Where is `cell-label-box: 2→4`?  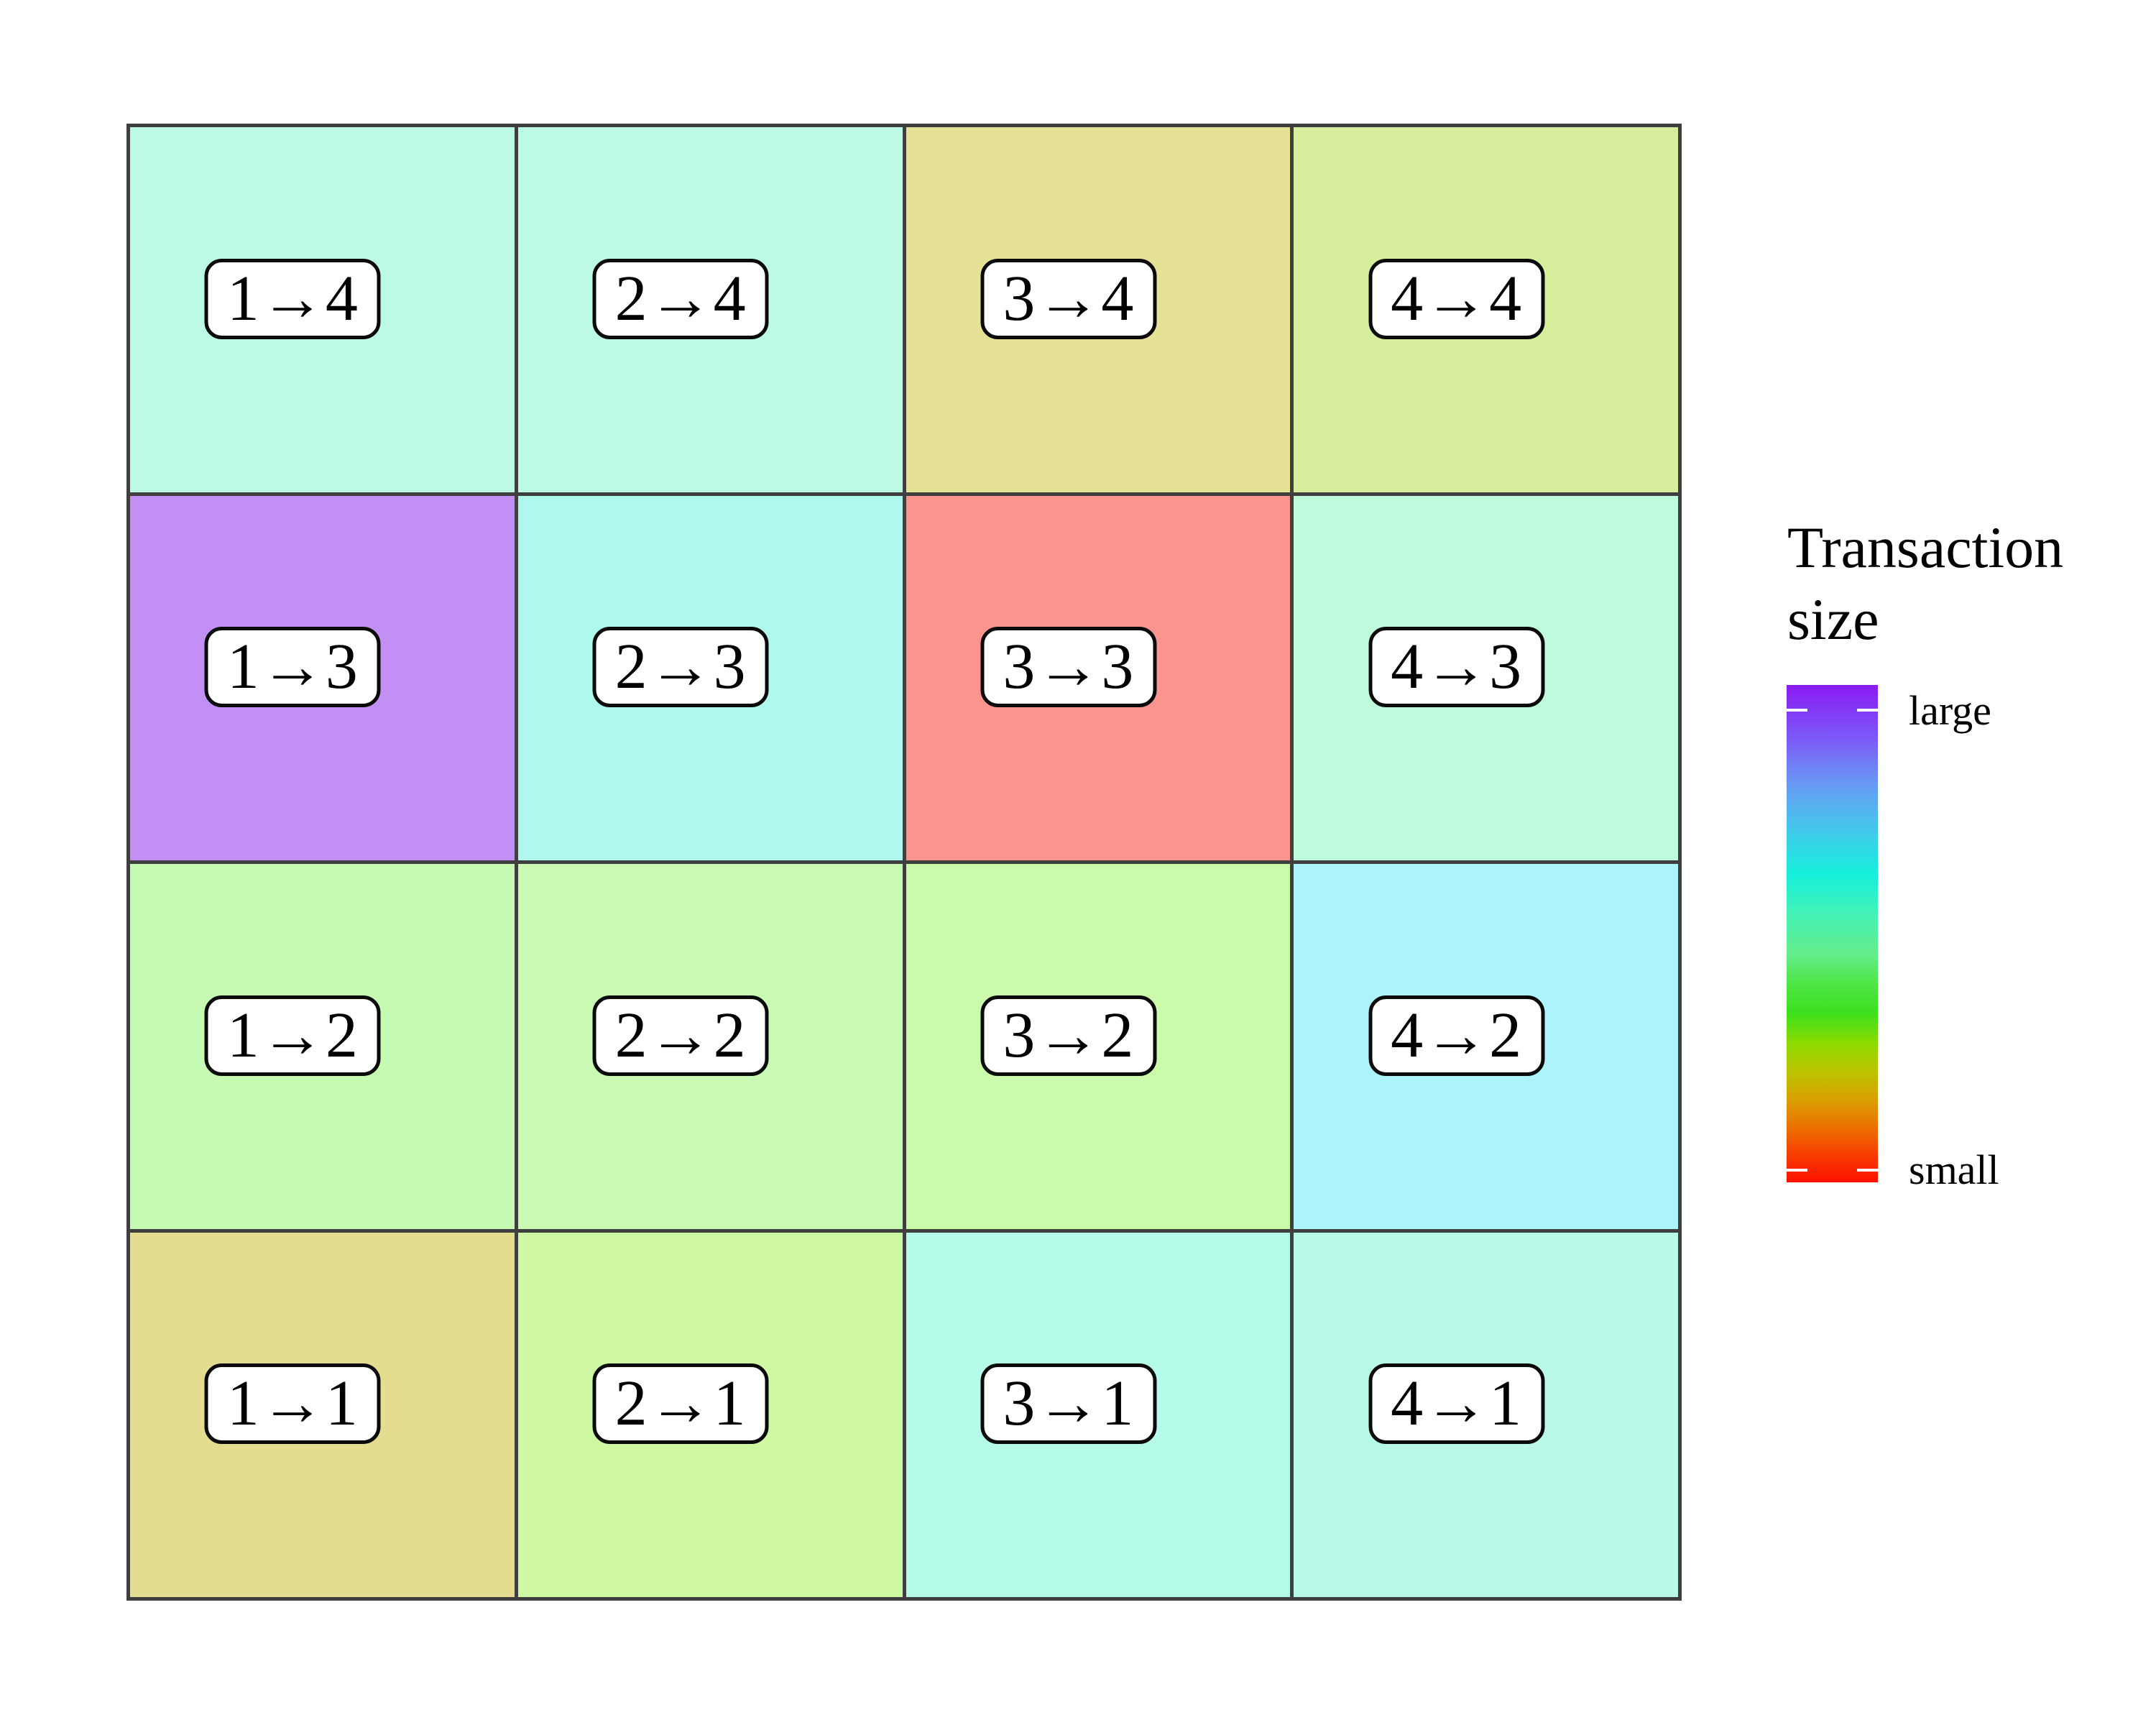 cell-label-box: 2→4 is located at coordinates (680, 298).